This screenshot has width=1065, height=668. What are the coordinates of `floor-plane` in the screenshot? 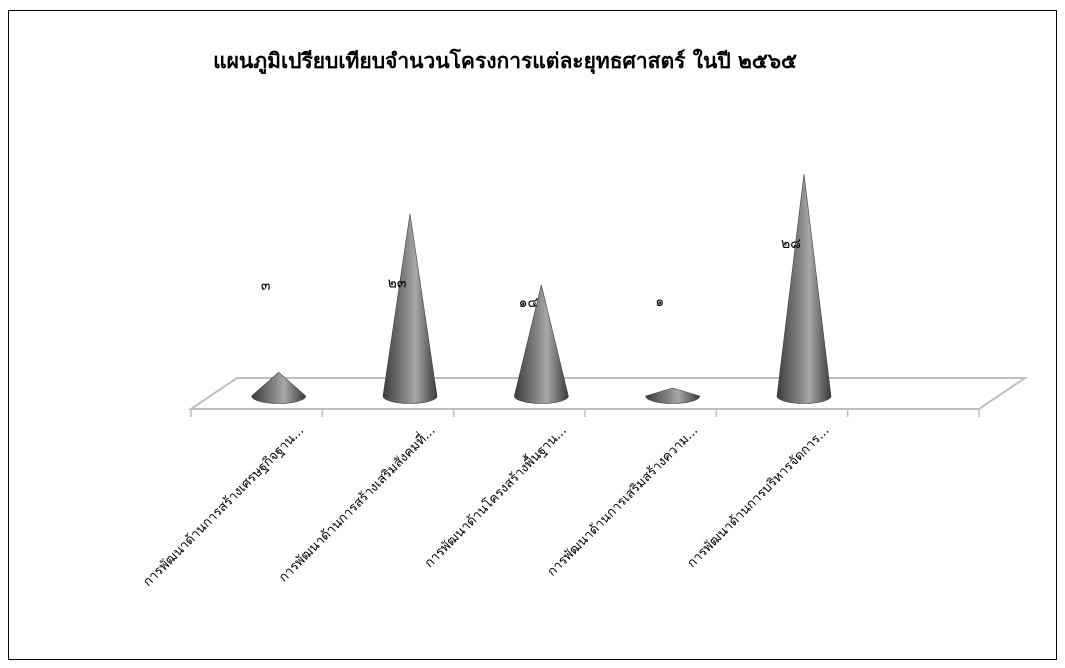 It's located at (608, 393).